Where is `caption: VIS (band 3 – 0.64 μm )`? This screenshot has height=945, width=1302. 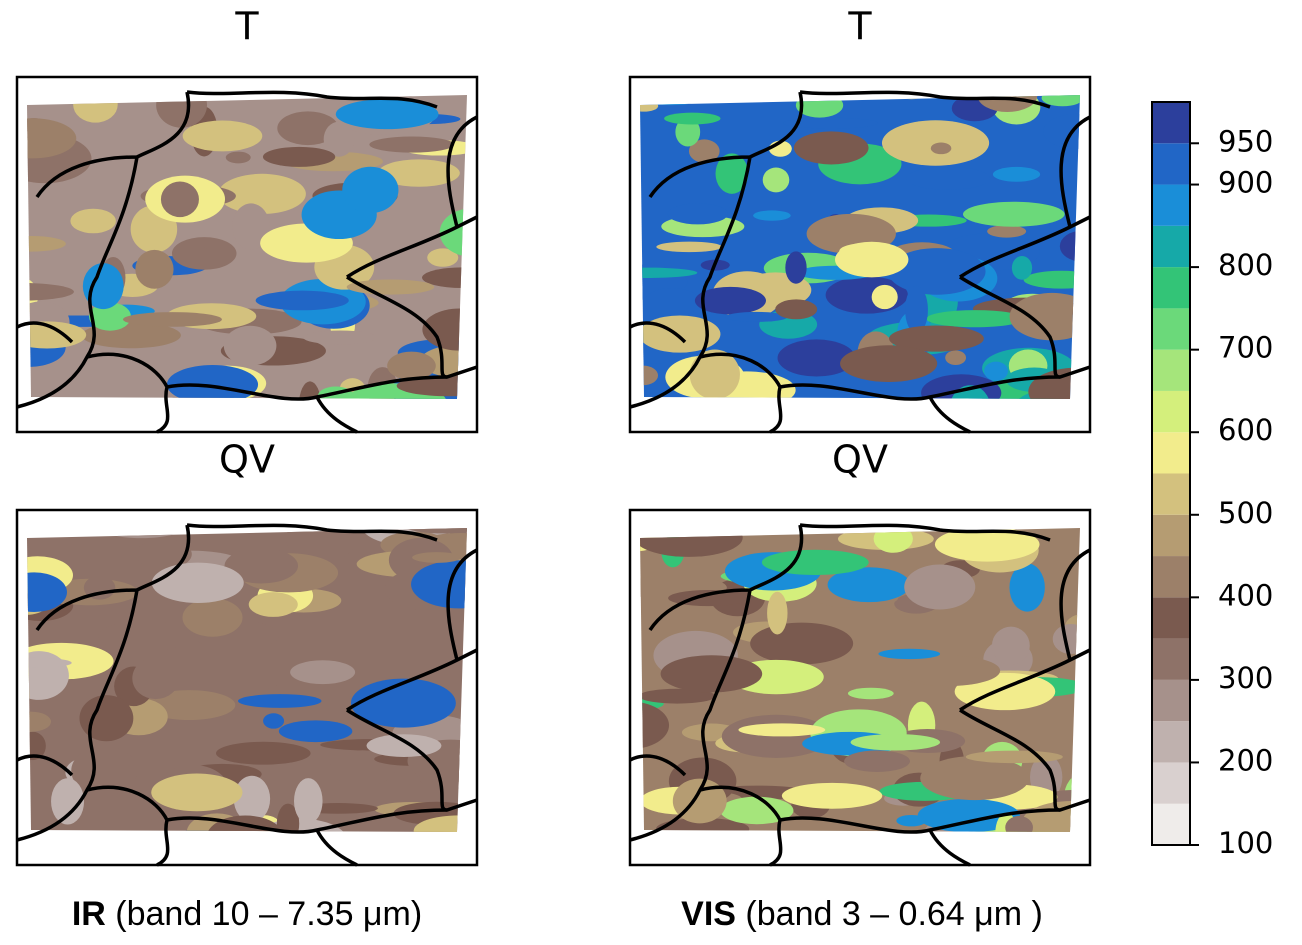
caption: VIS (band 3 – 0.64 μm ) is located at coordinates (862, 914).